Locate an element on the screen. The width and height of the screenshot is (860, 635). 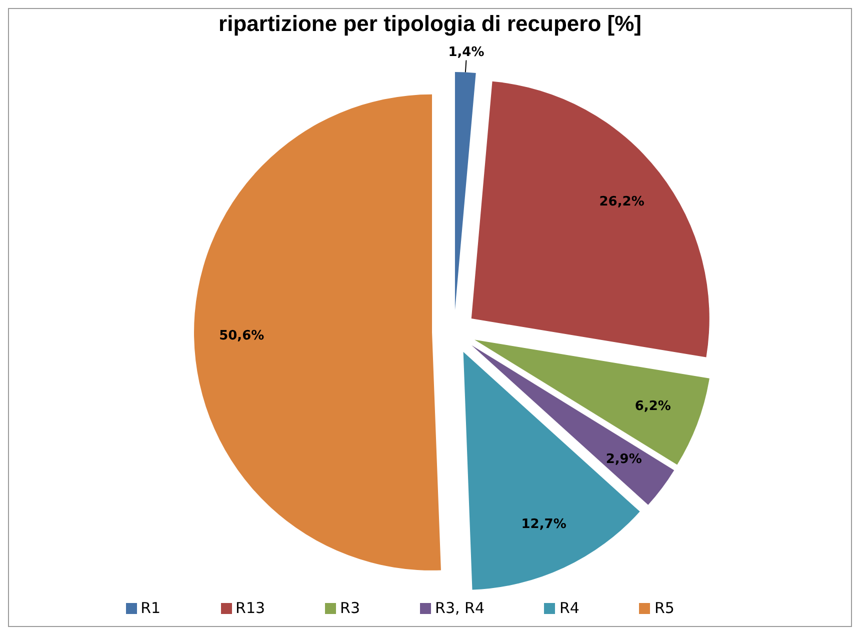
data-label: 26,2% is located at coordinates (621, 202).